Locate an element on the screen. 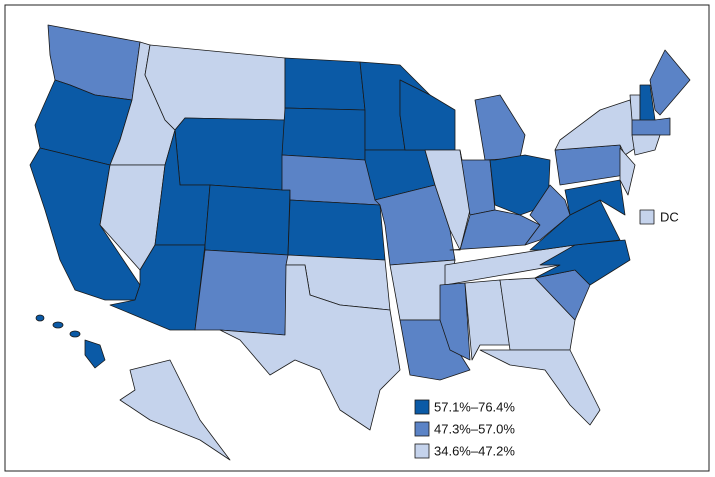  dc-label: DC is located at coordinates (669, 216).